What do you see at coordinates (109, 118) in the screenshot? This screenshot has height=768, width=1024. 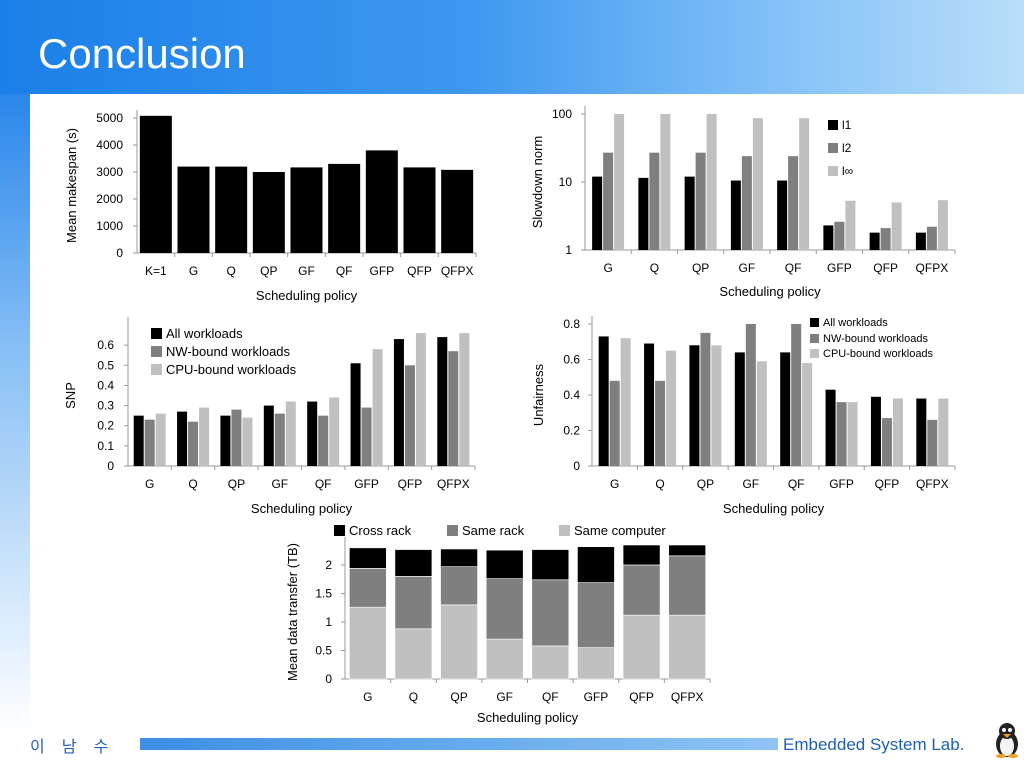 I see `y-tick-label: 5000` at bounding box center [109, 118].